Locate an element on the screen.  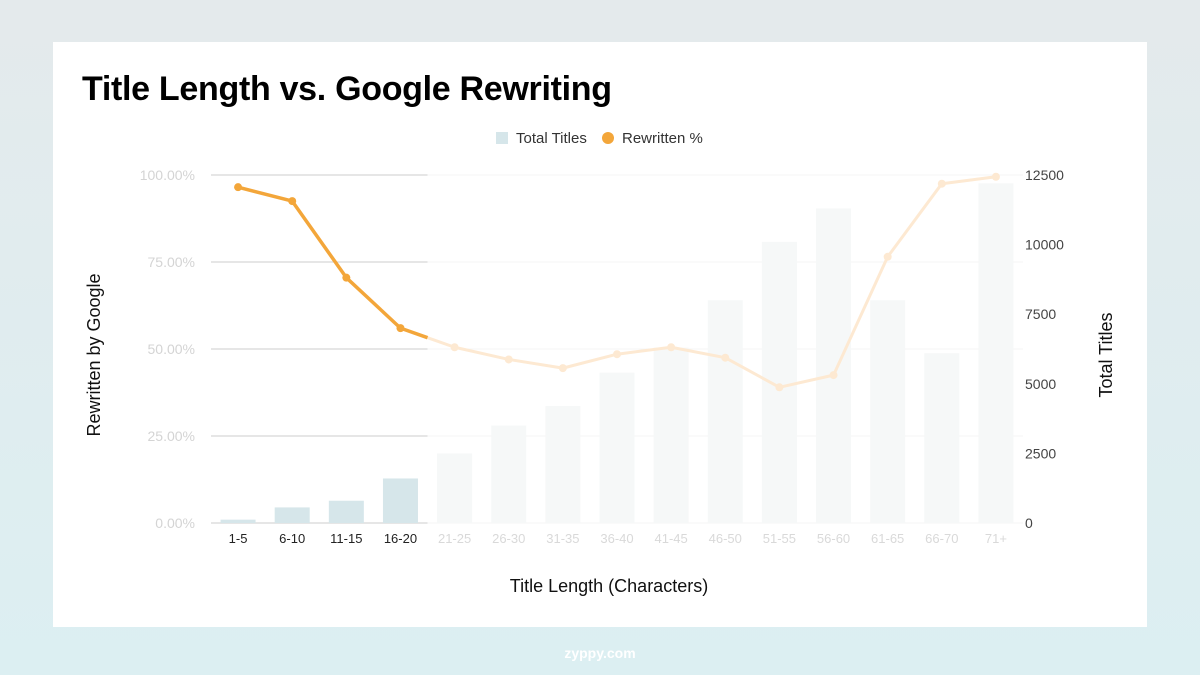
legend-swatch-line is located at coordinates (608, 138).